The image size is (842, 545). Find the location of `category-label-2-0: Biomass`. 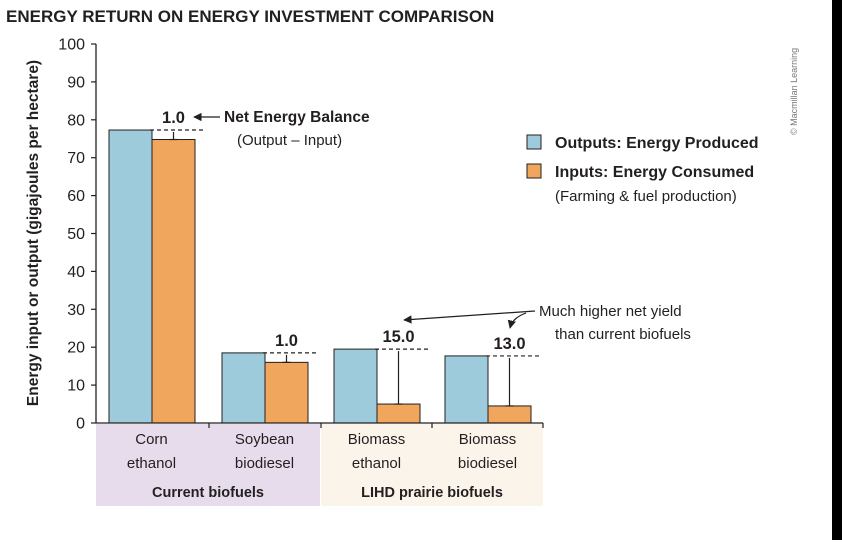

category-label-2-0: Biomass is located at coordinates (377, 439).